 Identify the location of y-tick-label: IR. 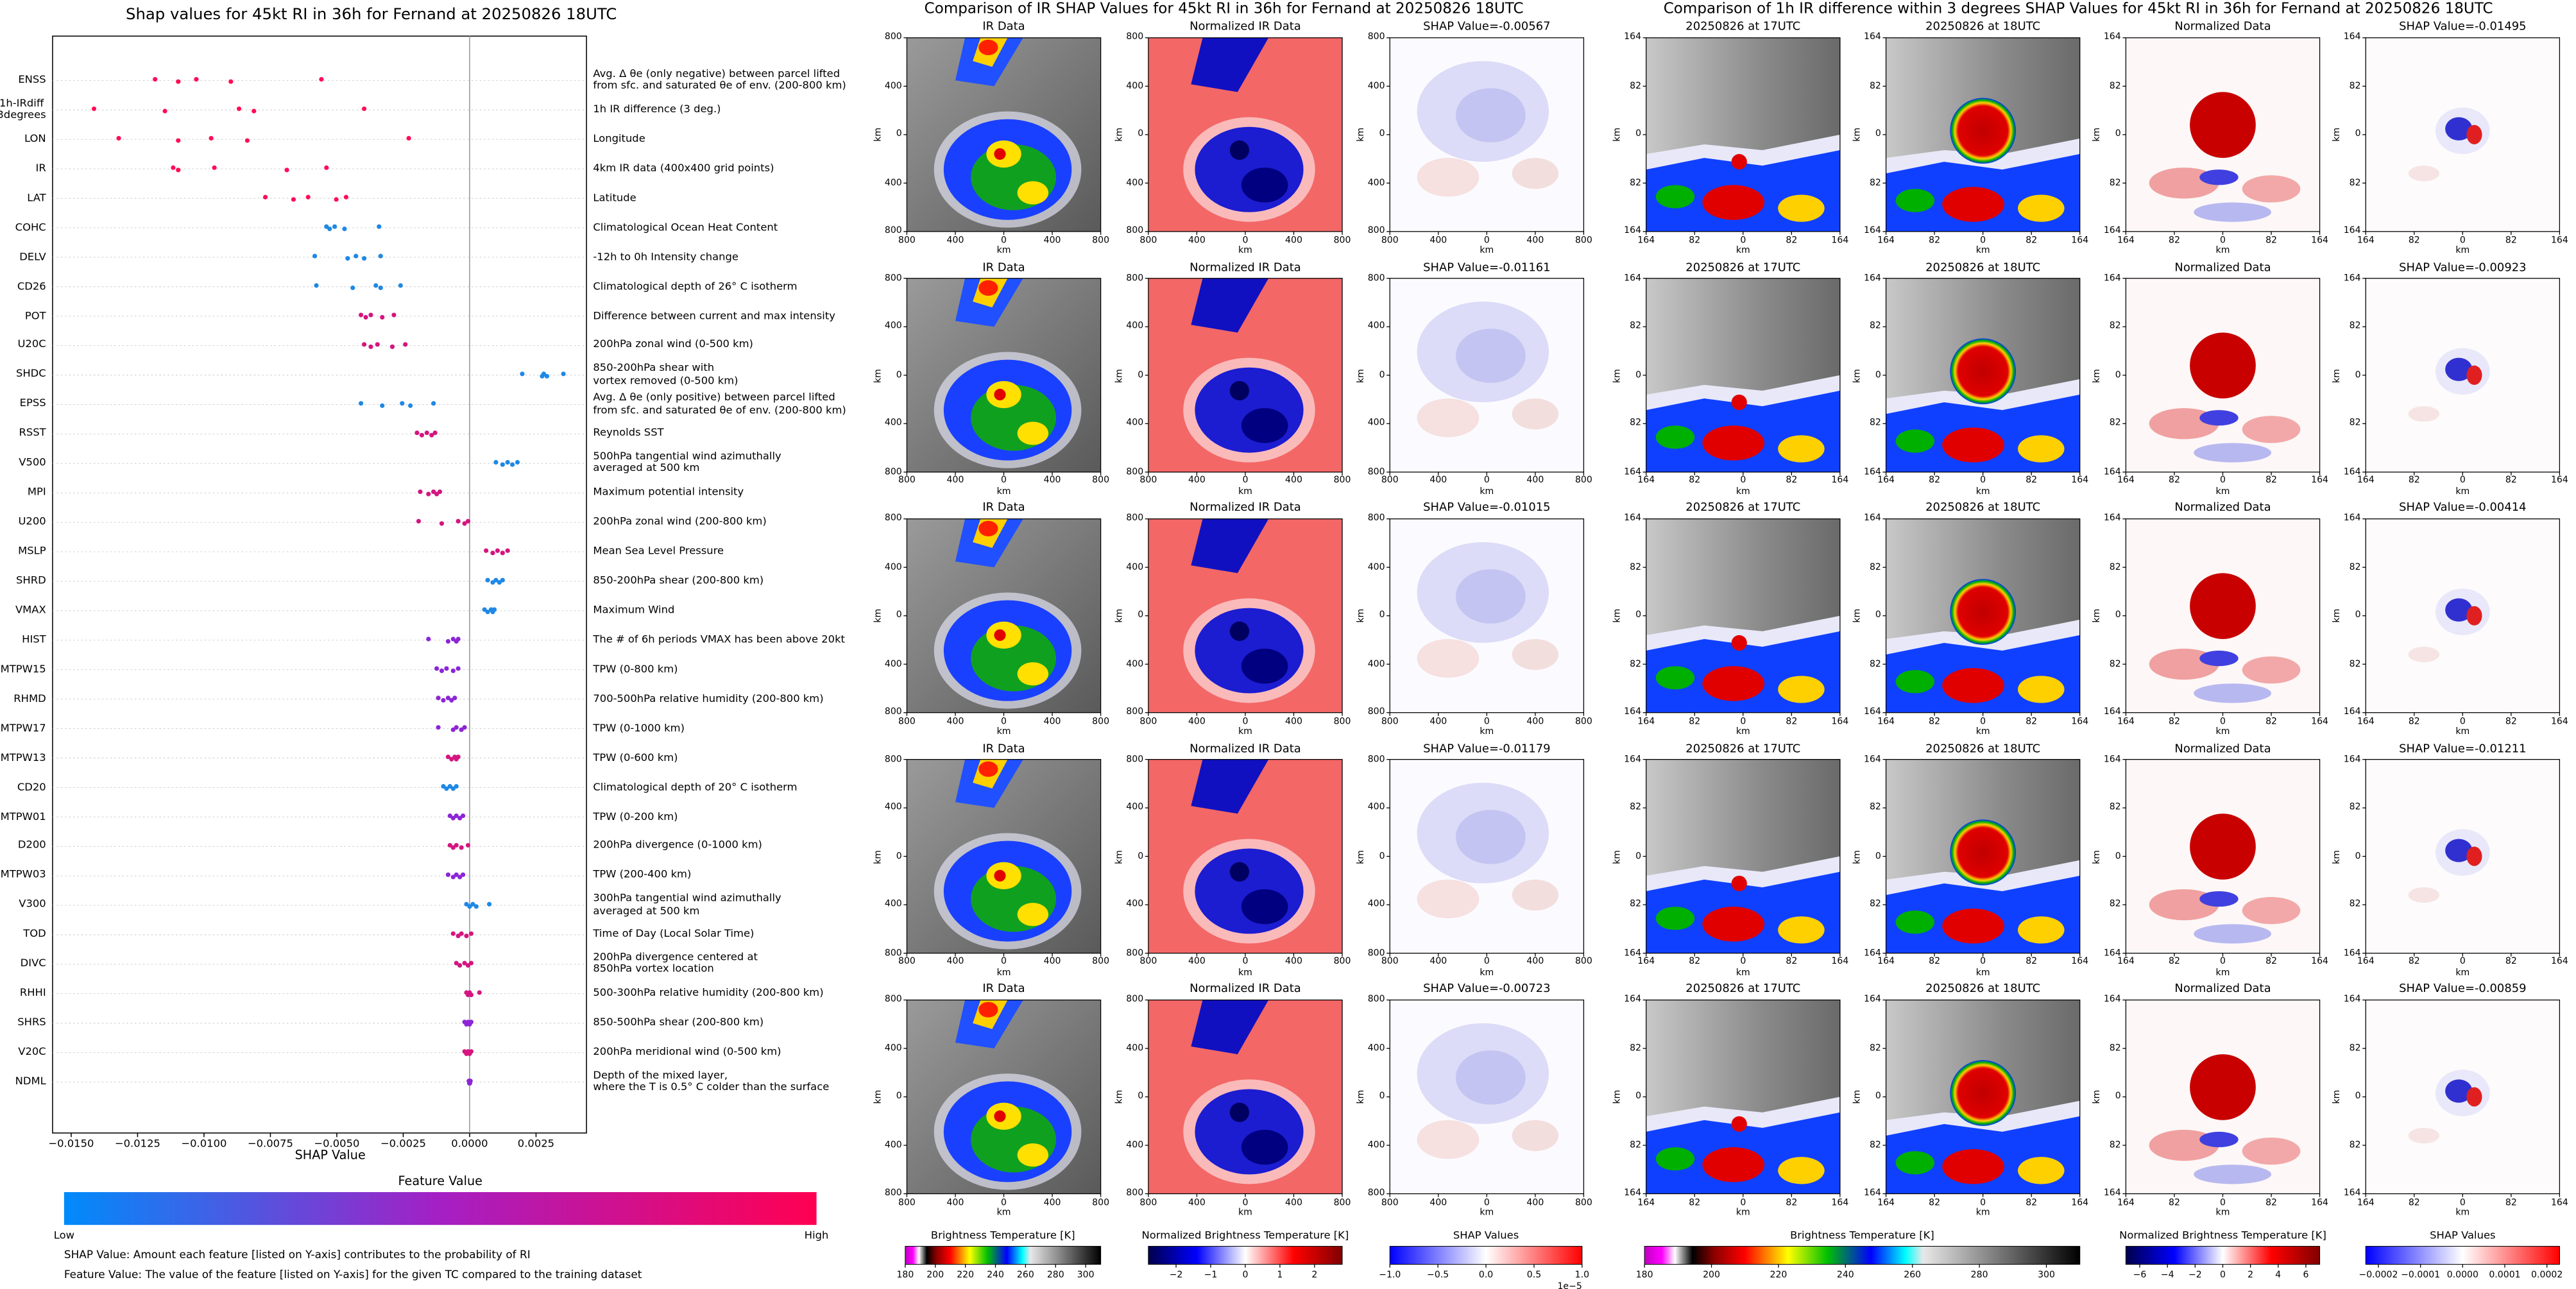
(40, 168).